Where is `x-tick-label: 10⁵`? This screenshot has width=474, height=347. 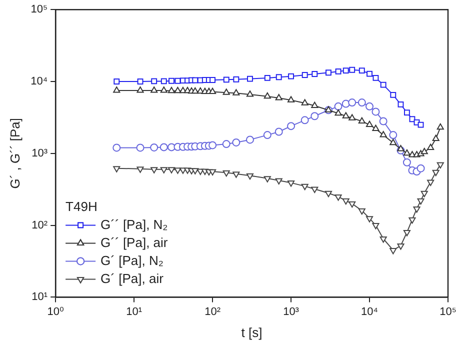 x-tick-label: 10⁵ is located at coordinates (448, 312).